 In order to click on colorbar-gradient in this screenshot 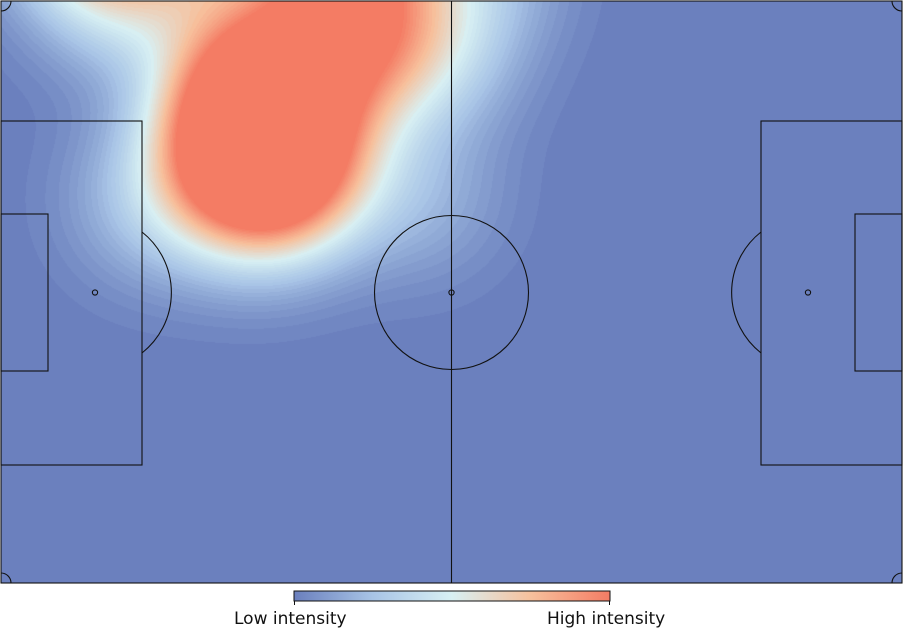, I will do `click(452, 596)`.